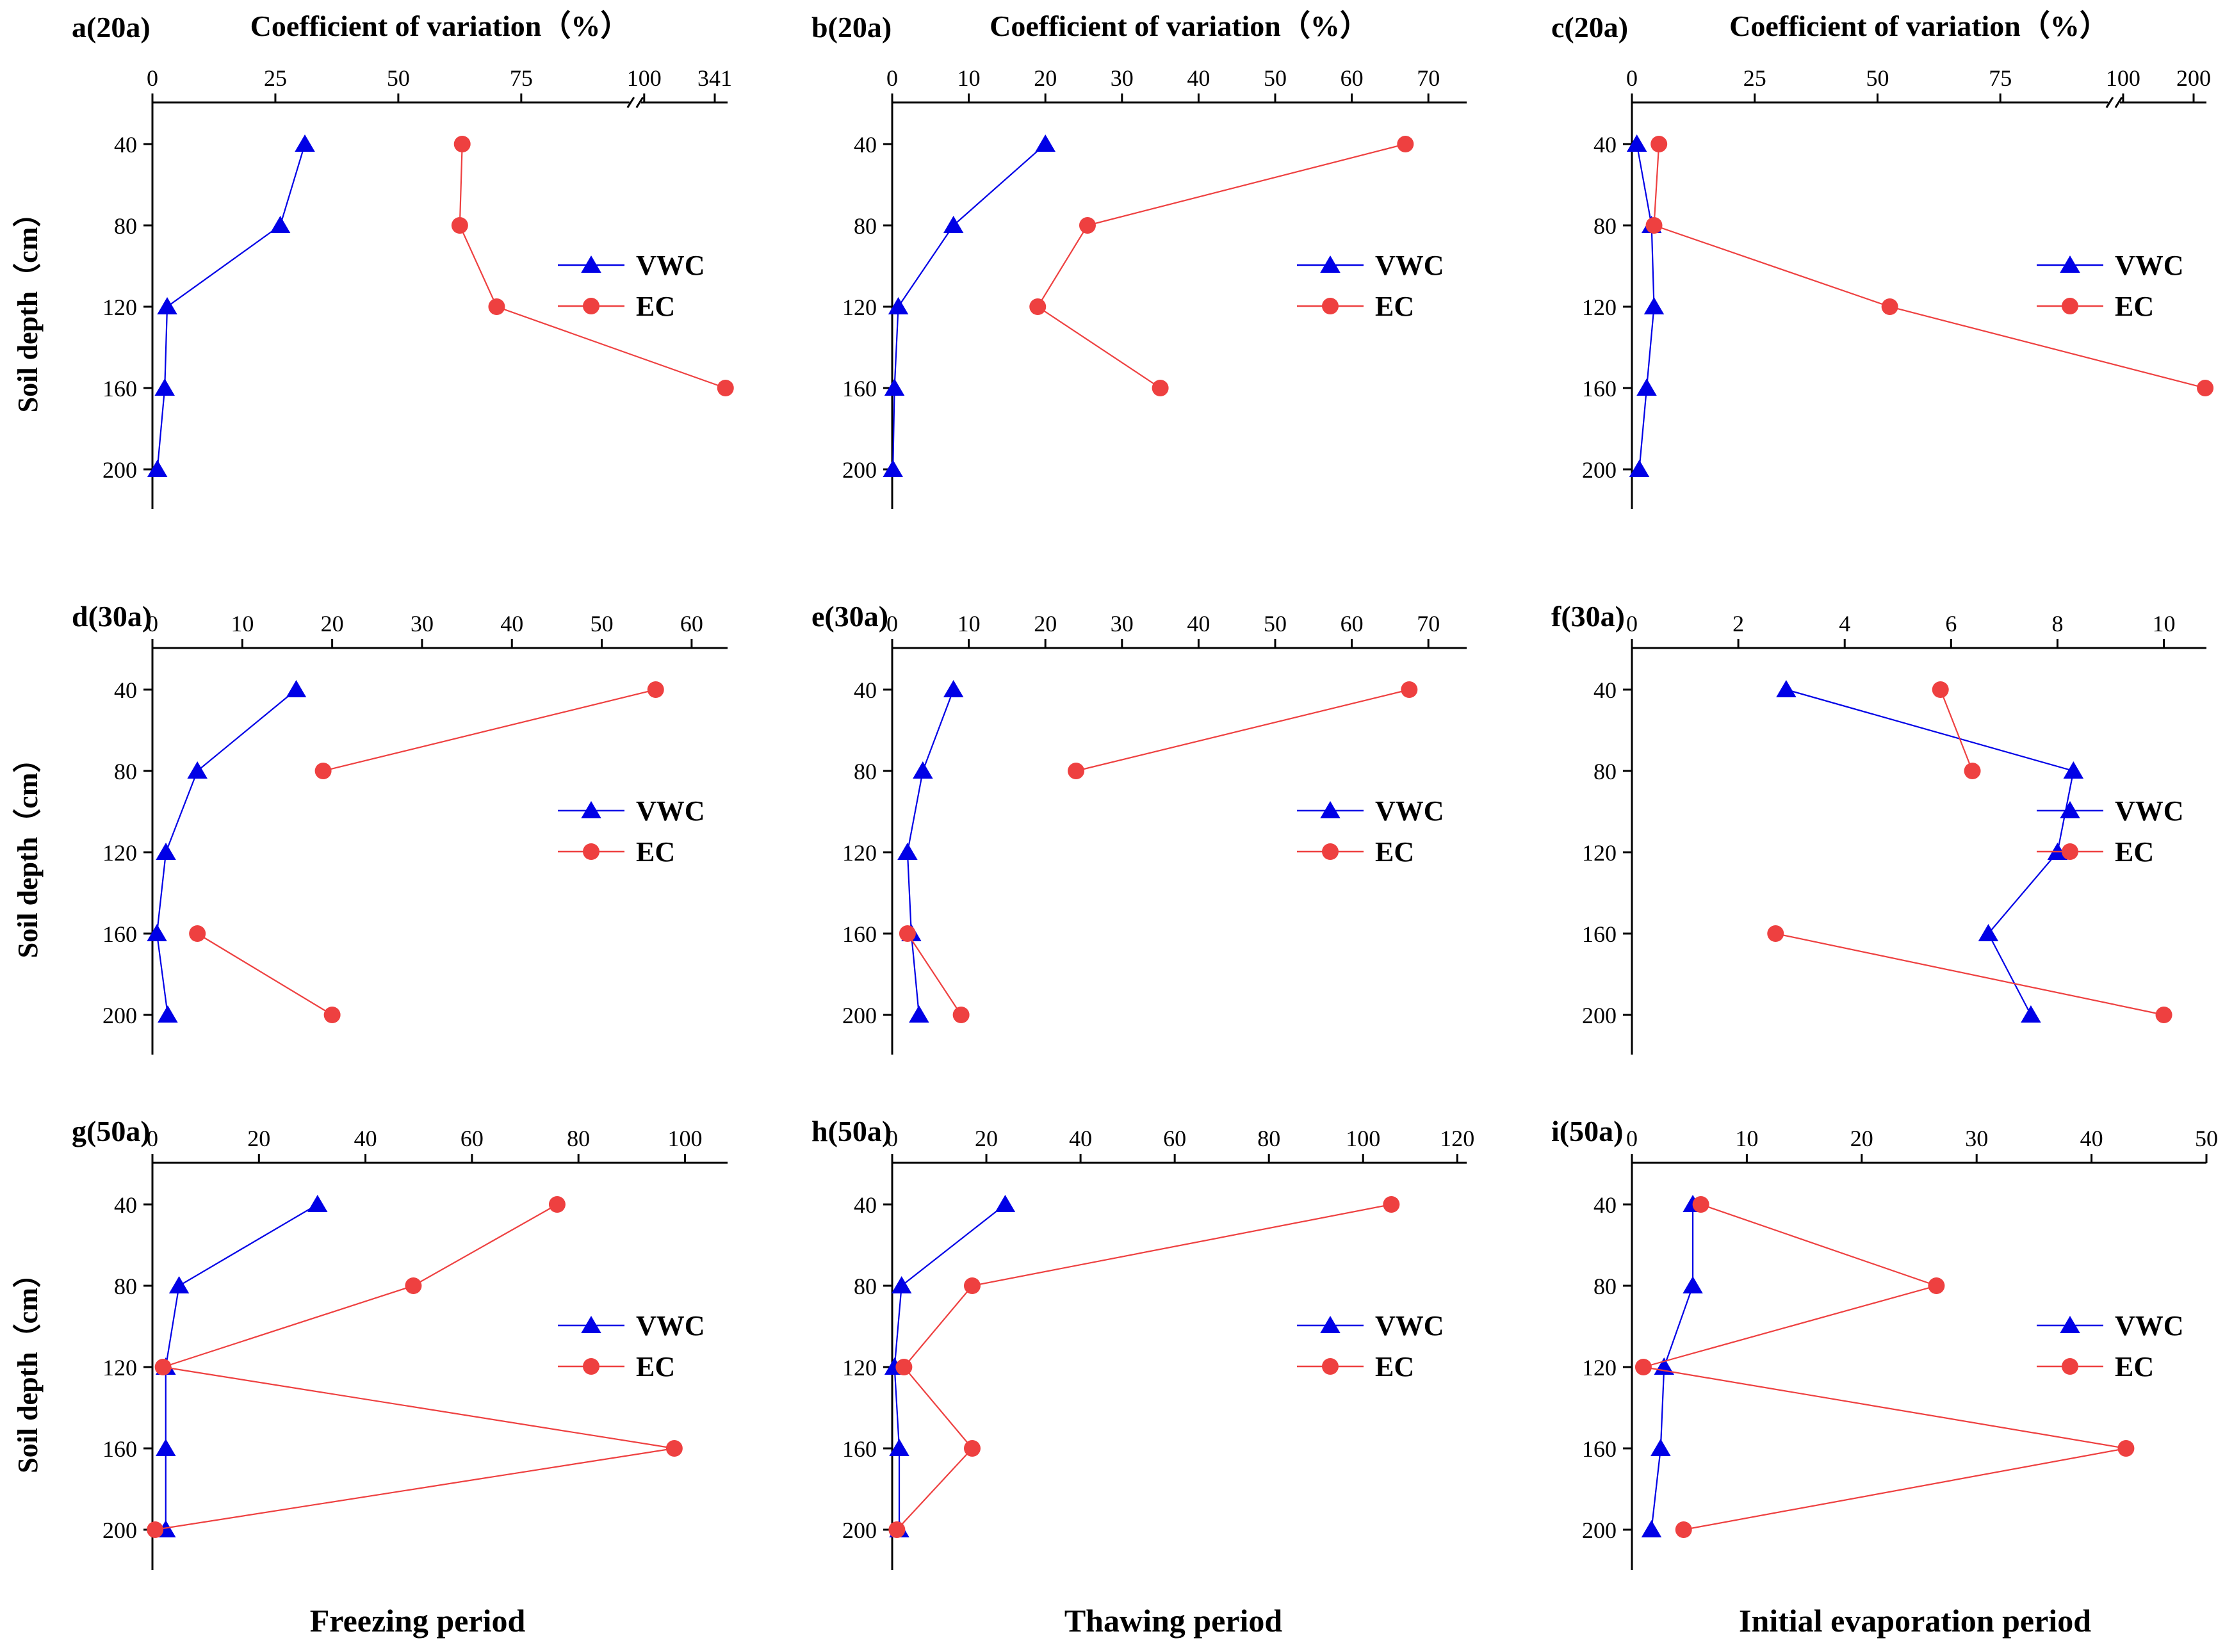 The height and width of the screenshot is (1652, 2225). What do you see at coordinates (1275, 78) in the screenshot?
I see `panel-b20a-xtick-label-5: 50` at bounding box center [1275, 78].